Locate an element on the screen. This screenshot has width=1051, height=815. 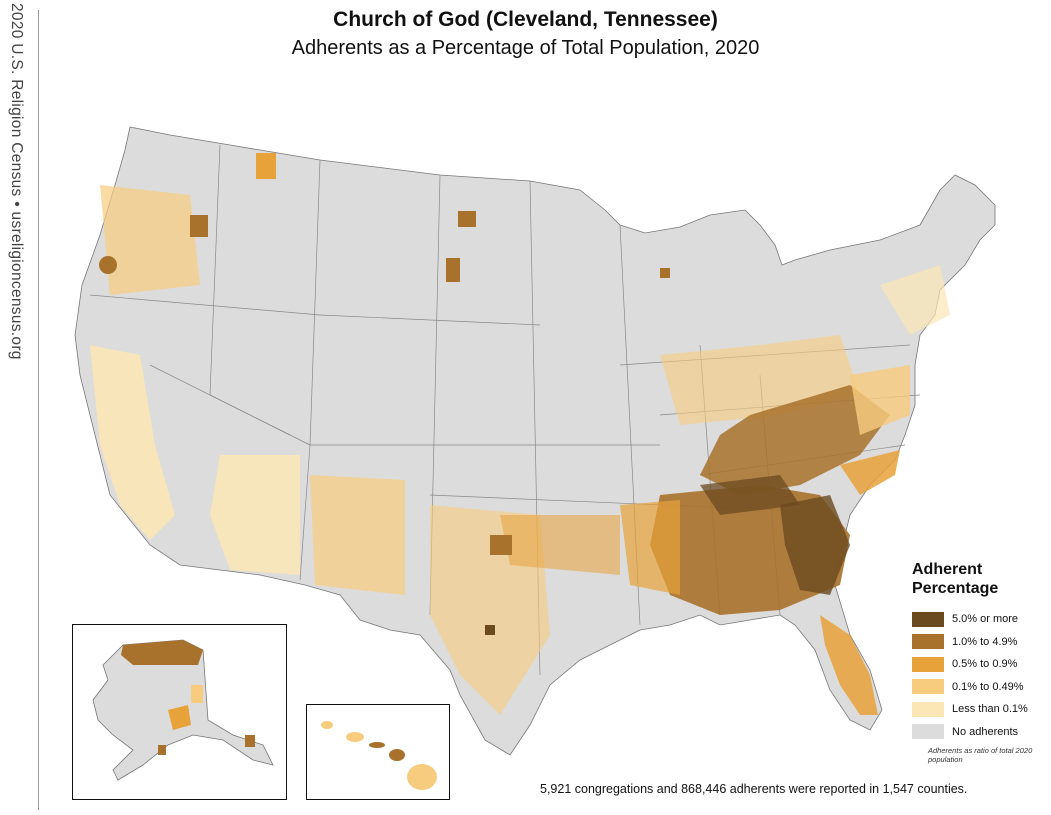
alaska-southeast-patch is located at coordinates (250, 741).